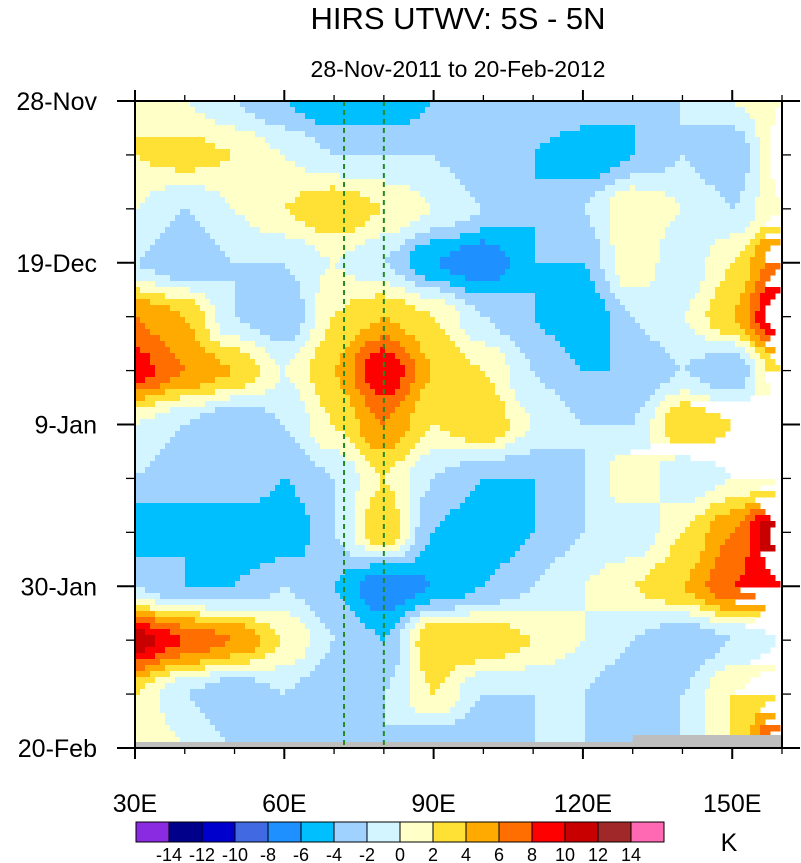  What do you see at coordinates (59, 587) in the screenshot?
I see `y-tick-label: 30-Jan` at bounding box center [59, 587].